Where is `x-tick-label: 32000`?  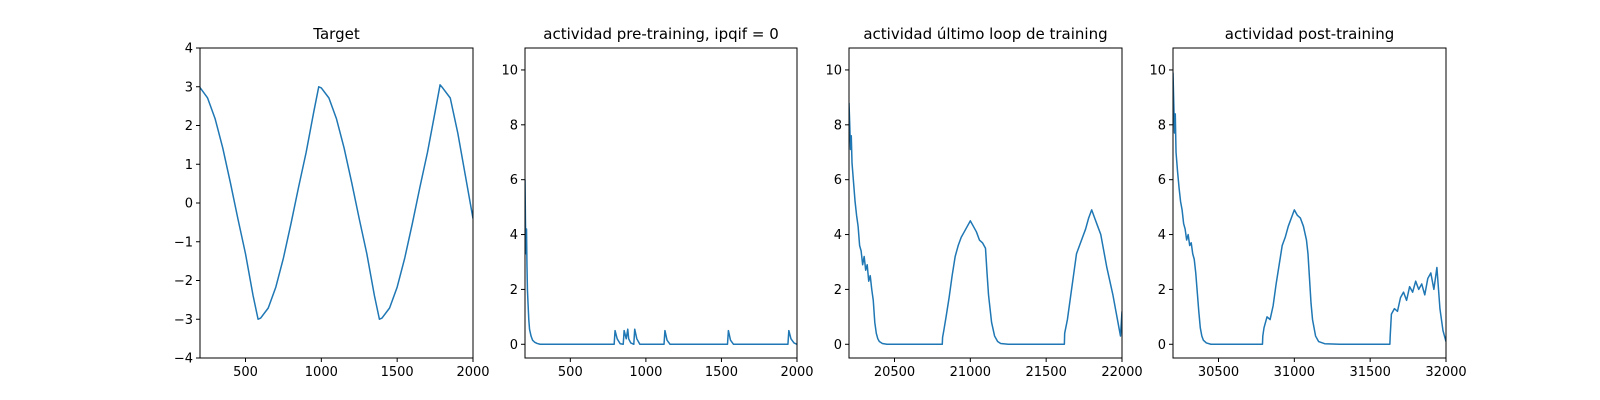
x-tick-label: 32000 is located at coordinates (1445, 372).